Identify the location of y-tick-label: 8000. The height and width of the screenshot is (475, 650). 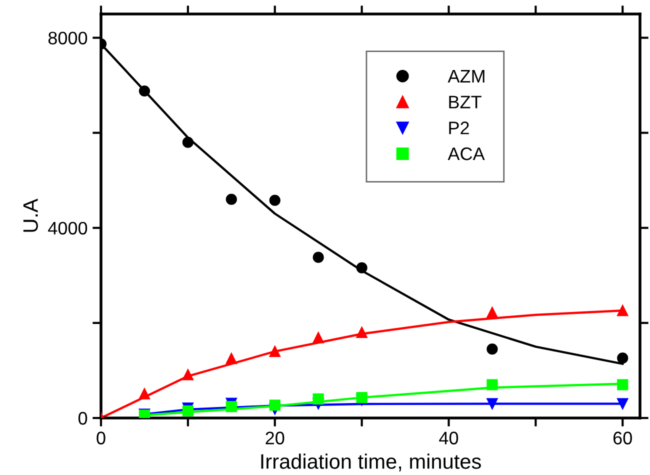
(68, 38).